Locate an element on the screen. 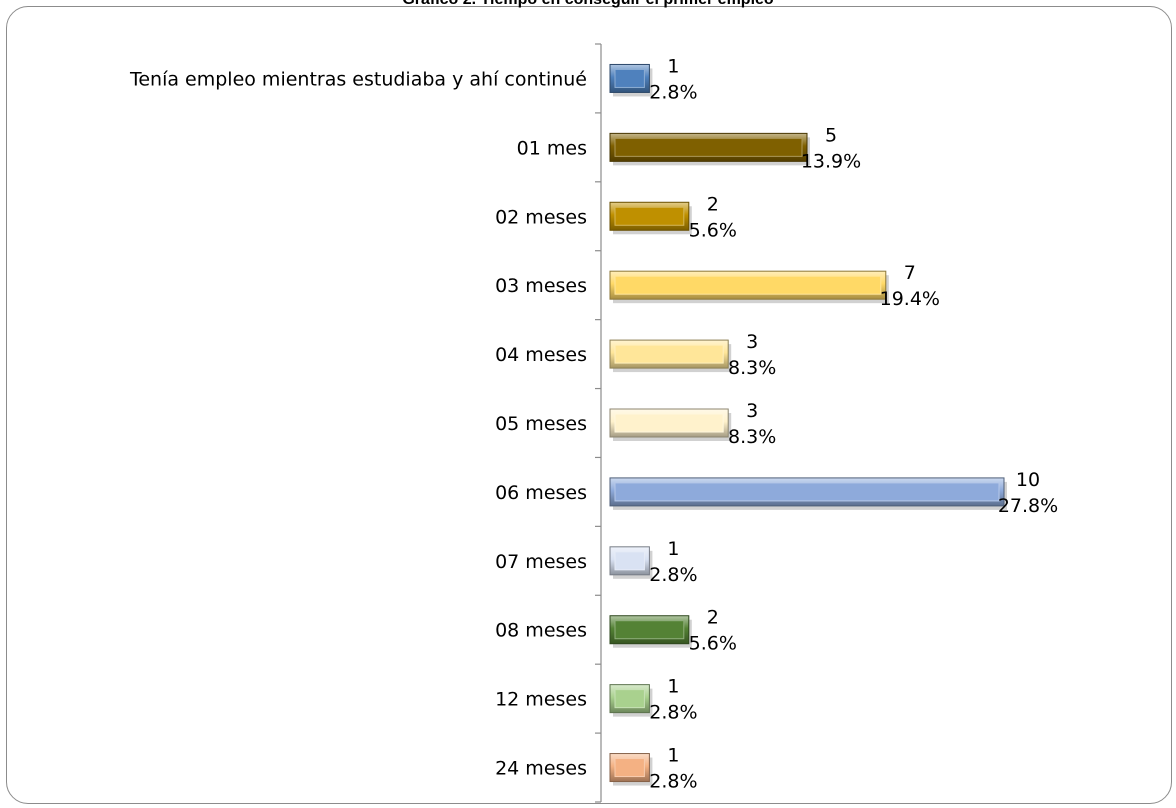 The height and width of the screenshot is (808, 1176). value-label: 5 is located at coordinates (831, 135).